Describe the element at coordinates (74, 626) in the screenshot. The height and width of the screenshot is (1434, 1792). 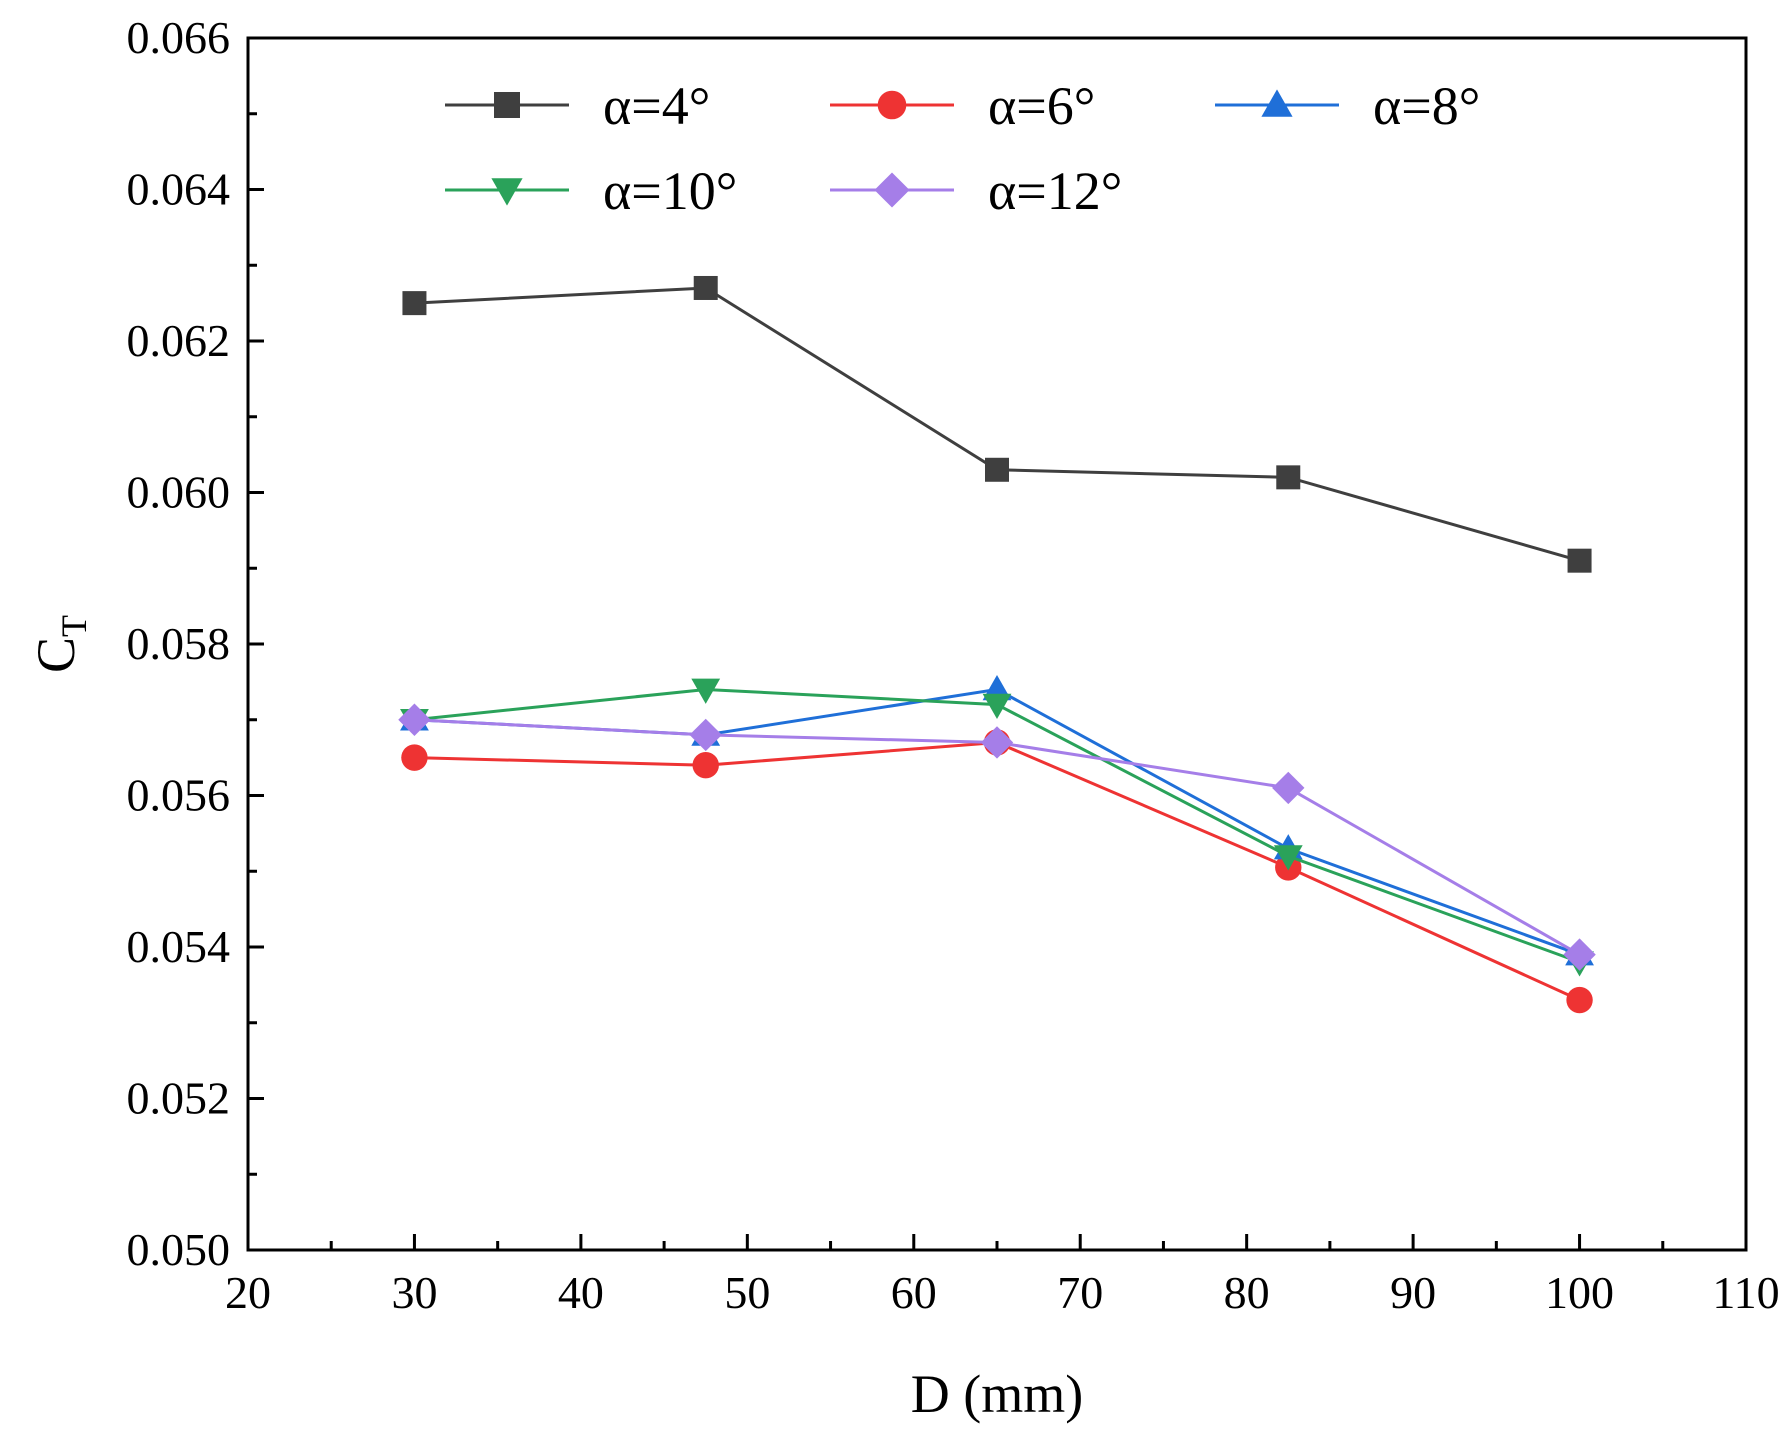
I see `y-axis-title-subscript: T` at that location.